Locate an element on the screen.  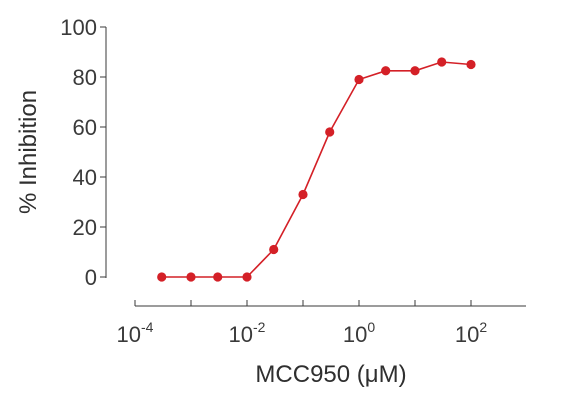
y-axis: 0 20 40 60 80 100 is located at coordinates (83, 152).